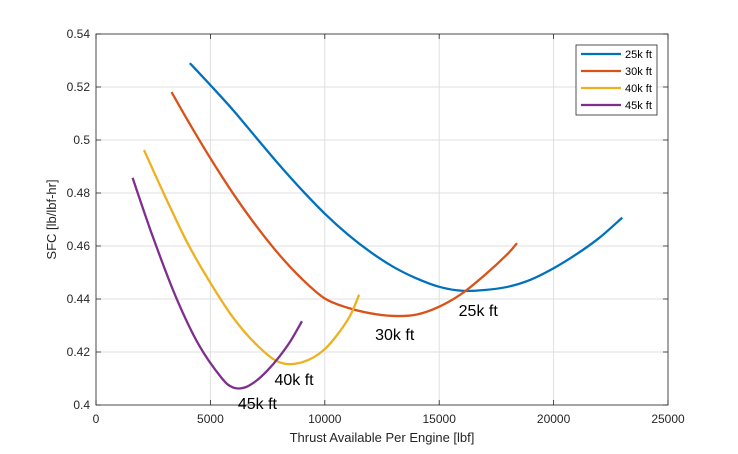  What do you see at coordinates (638, 55) in the screenshot?
I see `legend-label: 25k ft` at bounding box center [638, 55].